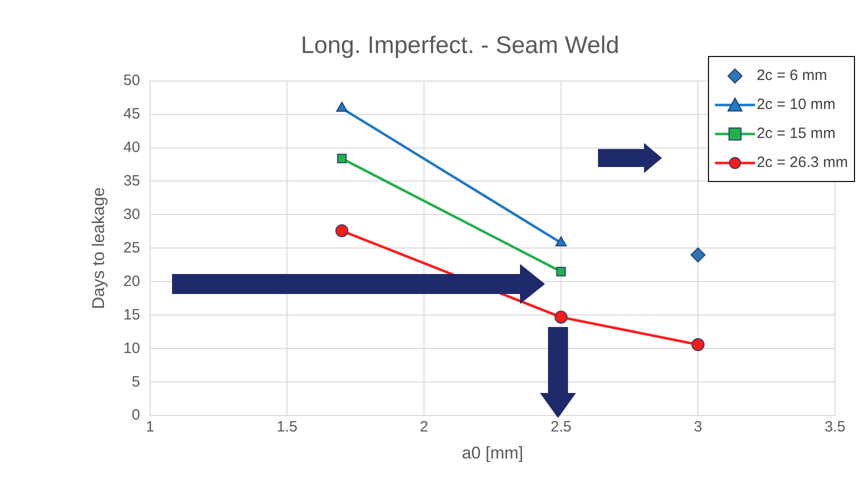  What do you see at coordinates (136, 381) in the screenshot?
I see `y-tick-label: 5` at bounding box center [136, 381].